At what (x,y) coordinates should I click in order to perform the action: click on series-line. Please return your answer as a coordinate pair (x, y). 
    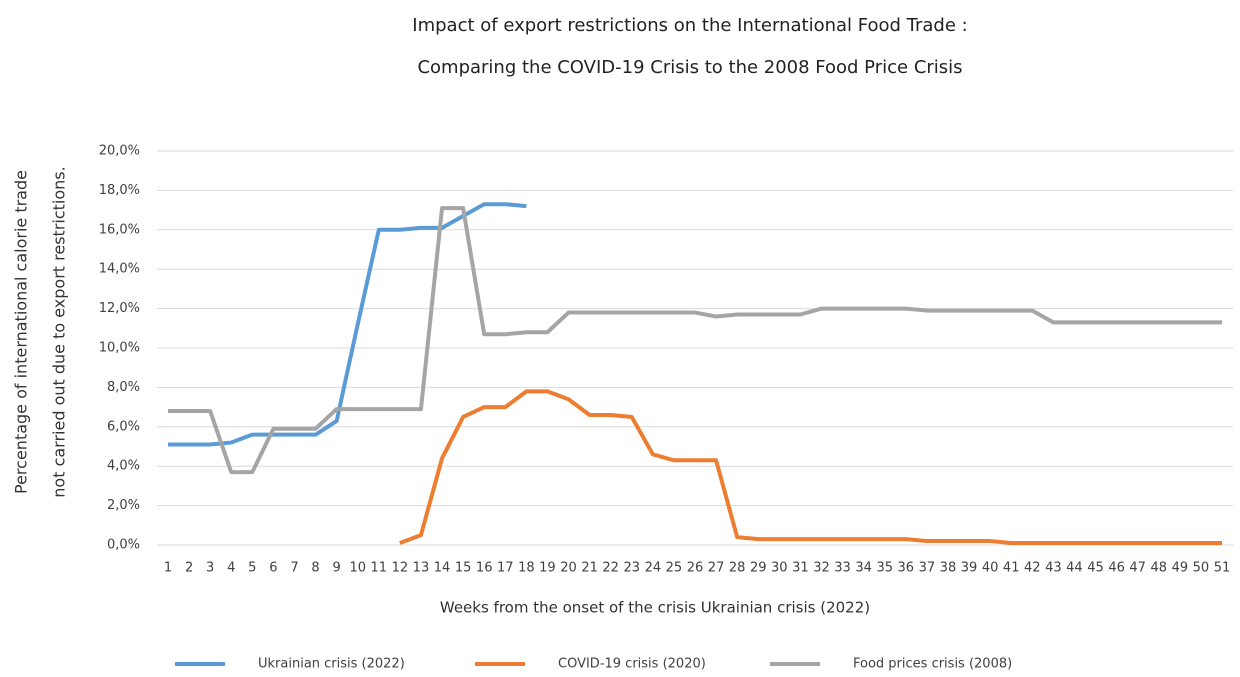
    Looking at the image, I should click on (347, 324).